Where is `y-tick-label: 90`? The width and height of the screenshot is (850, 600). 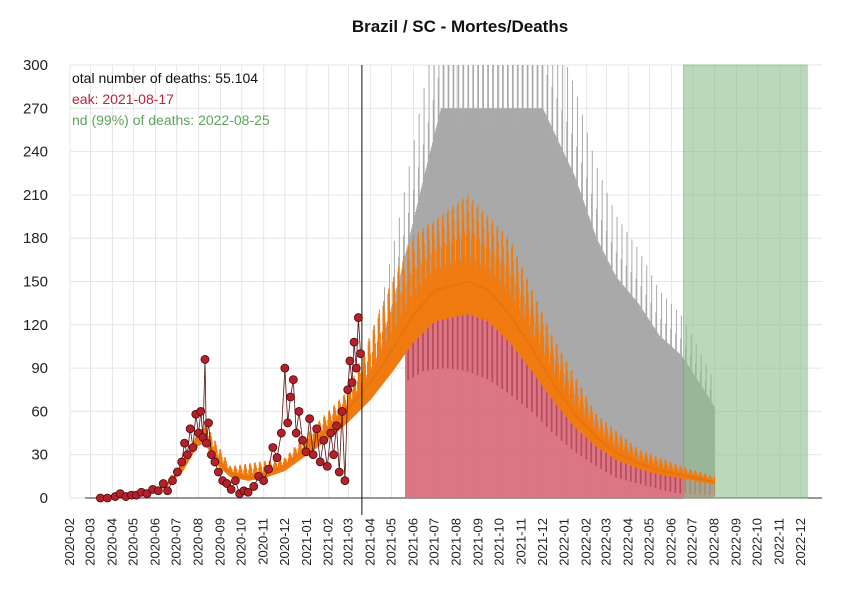 y-tick-label: 90 is located at coordinates (39, 368).